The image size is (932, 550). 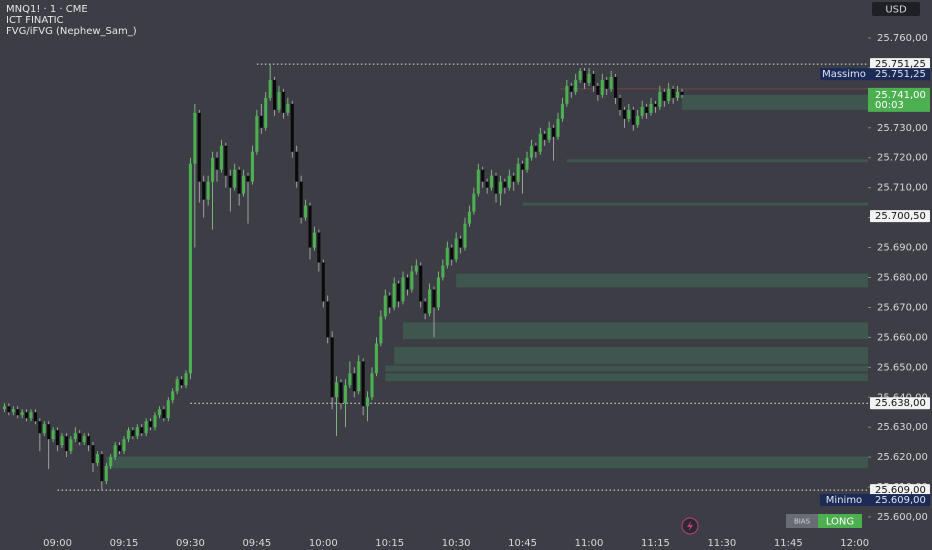 What do you see at coordinates (900, 403) in the screenshot?
I see `level-label: 25.638,00` at bounding box center [900, 403].